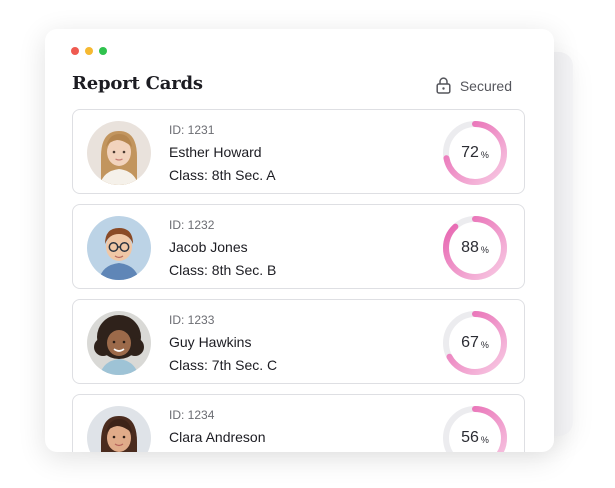  What do you see at coordinates (215, 152) in the screenshot?
I see `student-name: Esther Howard` at bounding box center [215, 152].